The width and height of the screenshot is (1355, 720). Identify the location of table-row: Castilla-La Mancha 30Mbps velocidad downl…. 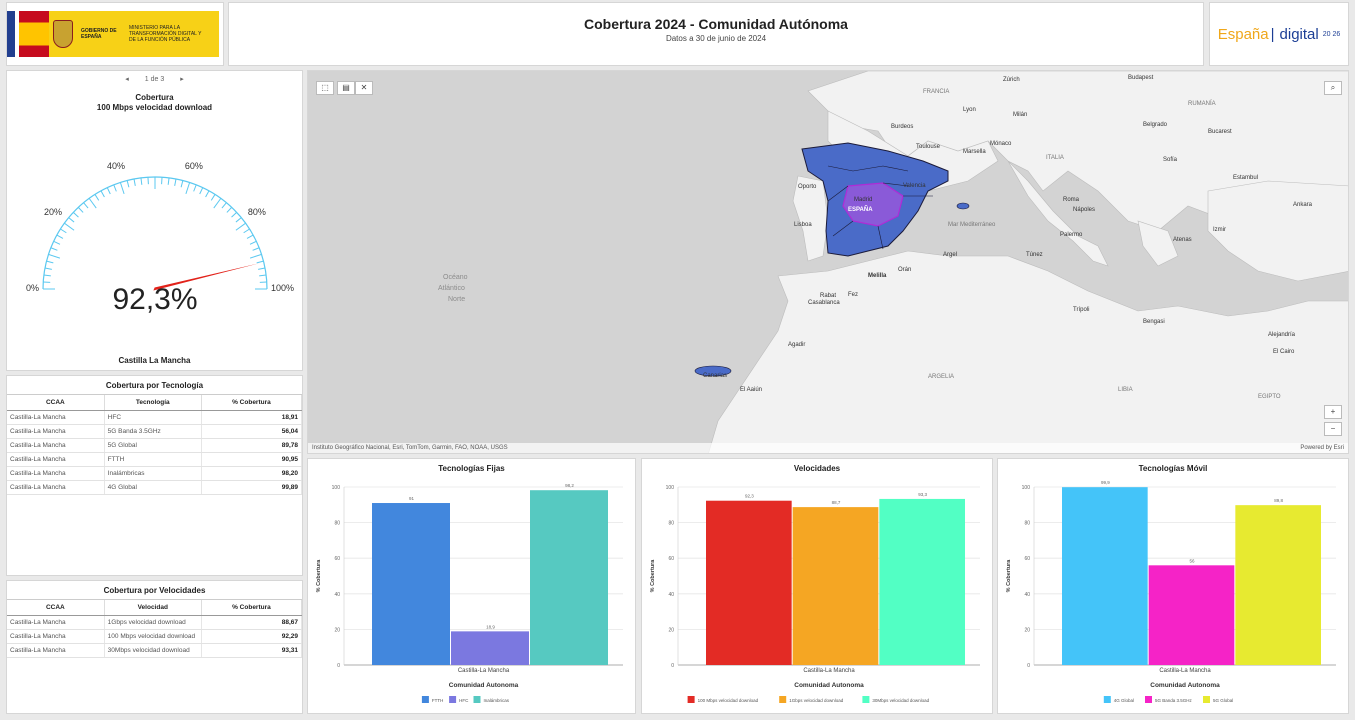
(155, 650).